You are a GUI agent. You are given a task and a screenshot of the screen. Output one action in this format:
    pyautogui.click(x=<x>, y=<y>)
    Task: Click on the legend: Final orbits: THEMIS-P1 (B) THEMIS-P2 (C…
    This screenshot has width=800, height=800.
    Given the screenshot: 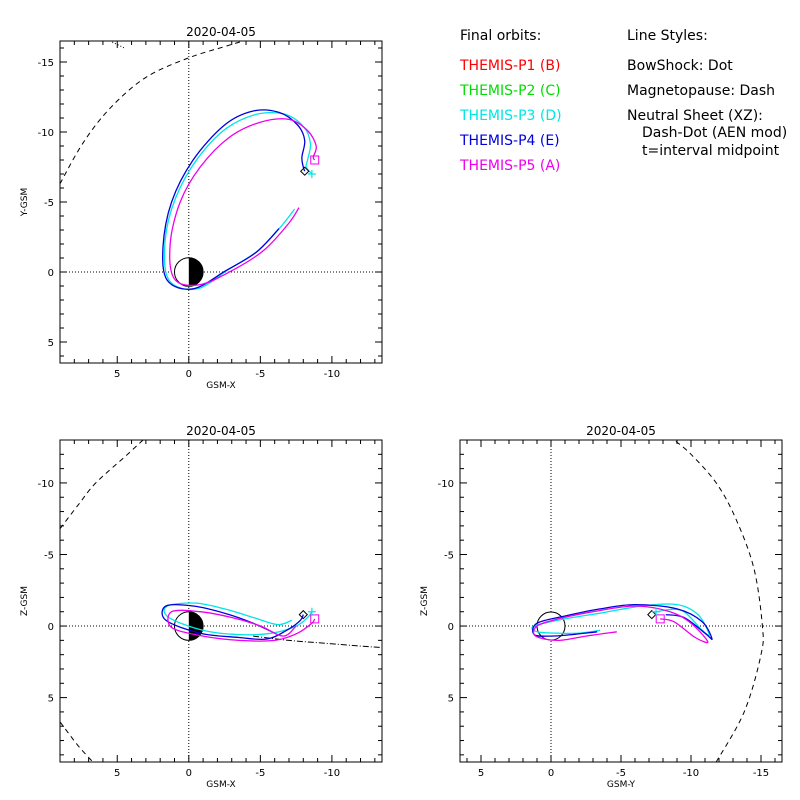 What is the action you would take?
    pyautogui.click(x=510, y=101)
    